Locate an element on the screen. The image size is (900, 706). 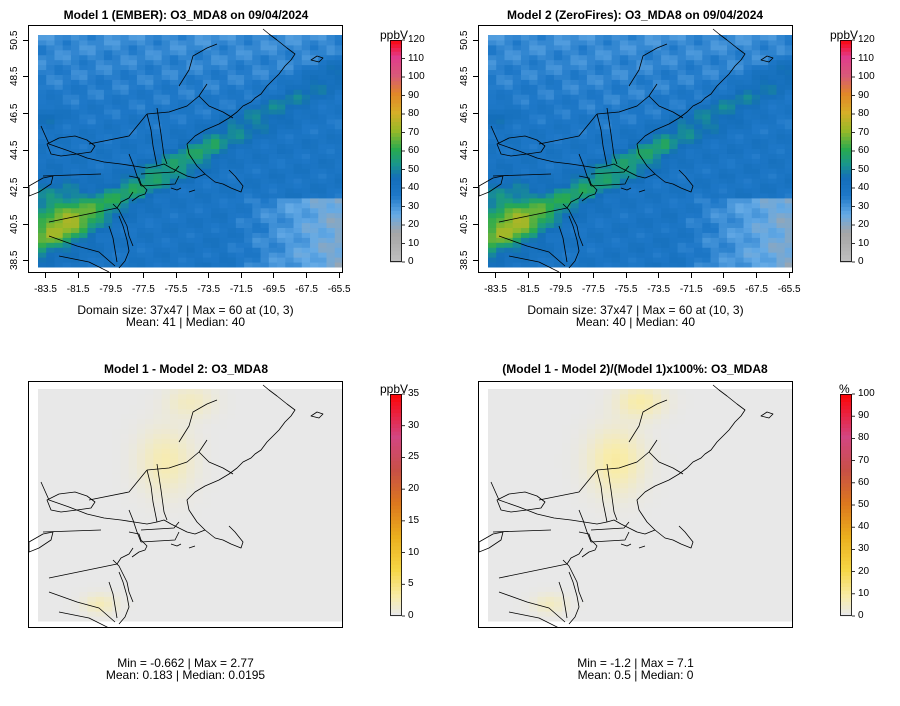
colorbar-swatch is located at coordinates (396, 68).